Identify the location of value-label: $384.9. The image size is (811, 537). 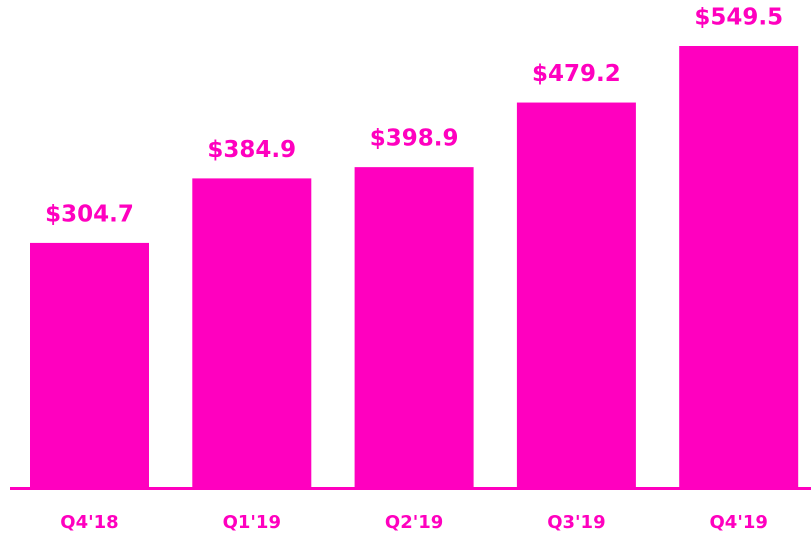
(251, 150).